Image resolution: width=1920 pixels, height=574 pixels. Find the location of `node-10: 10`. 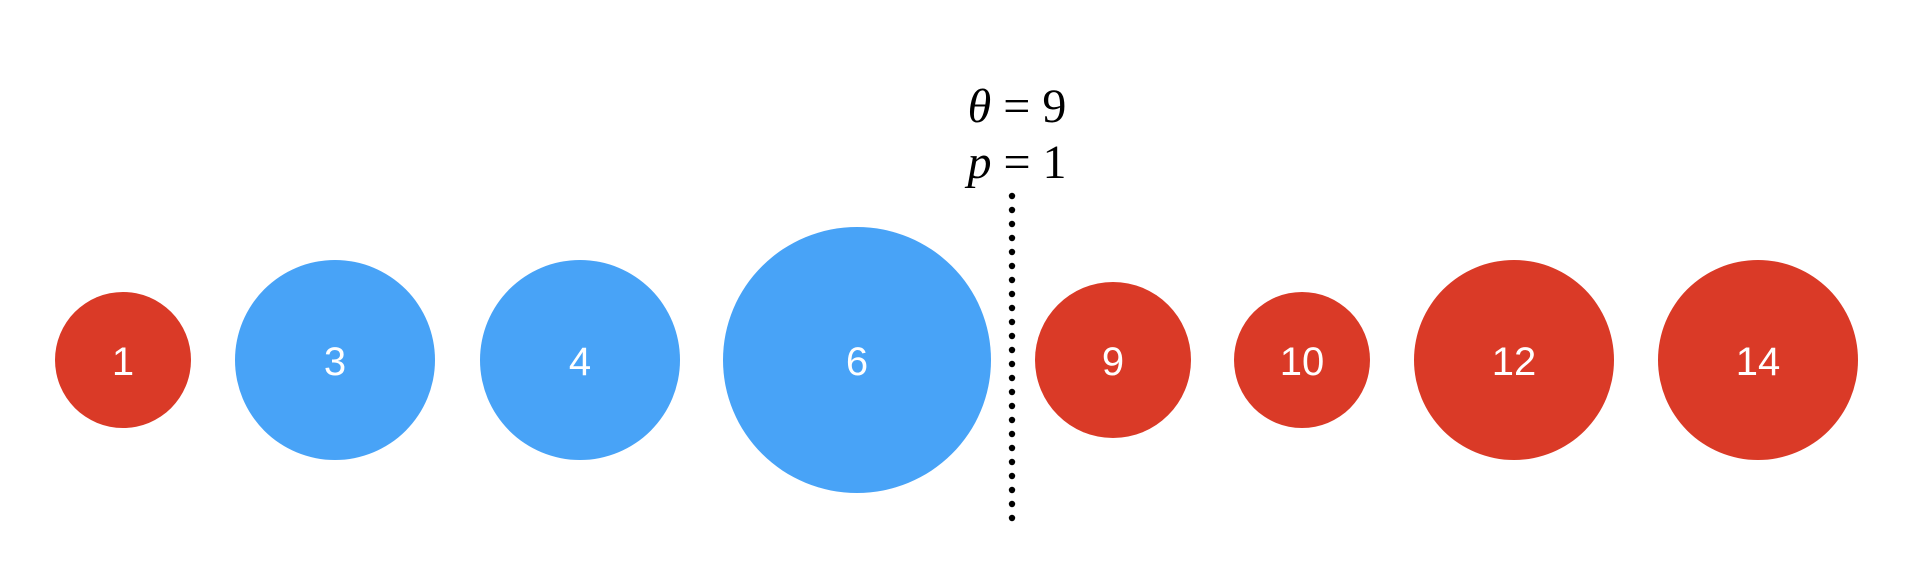

node-10: 10 is located at coordinates (1302, 360).